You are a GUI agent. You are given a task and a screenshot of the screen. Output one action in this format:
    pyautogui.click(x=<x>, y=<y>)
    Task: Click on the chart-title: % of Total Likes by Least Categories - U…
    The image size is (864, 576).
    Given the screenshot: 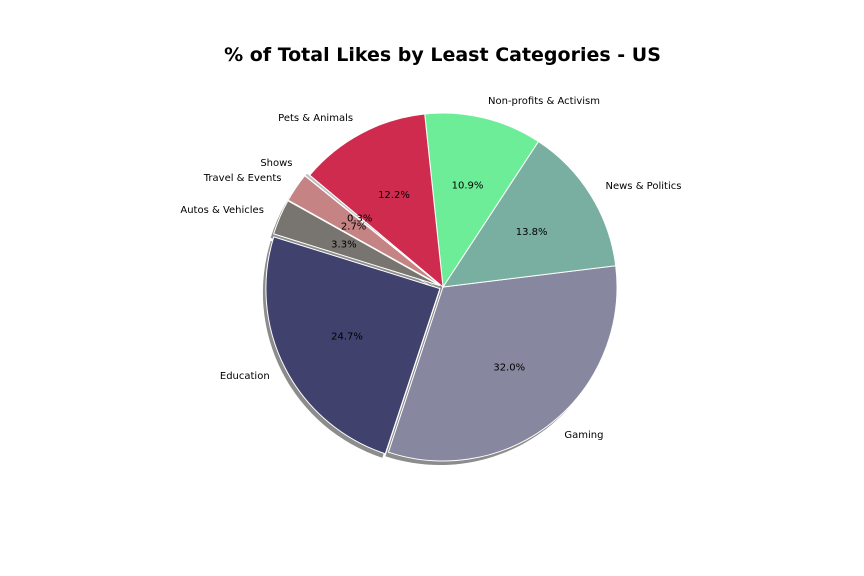 What is the action you would take?
    pyautogui.click(x=442, y=55)
    